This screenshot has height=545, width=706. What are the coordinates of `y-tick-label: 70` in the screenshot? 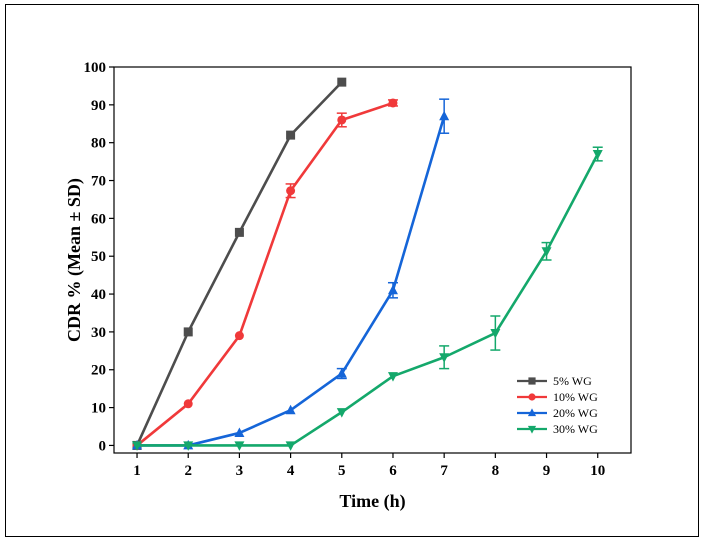 It's located at (98, 182).